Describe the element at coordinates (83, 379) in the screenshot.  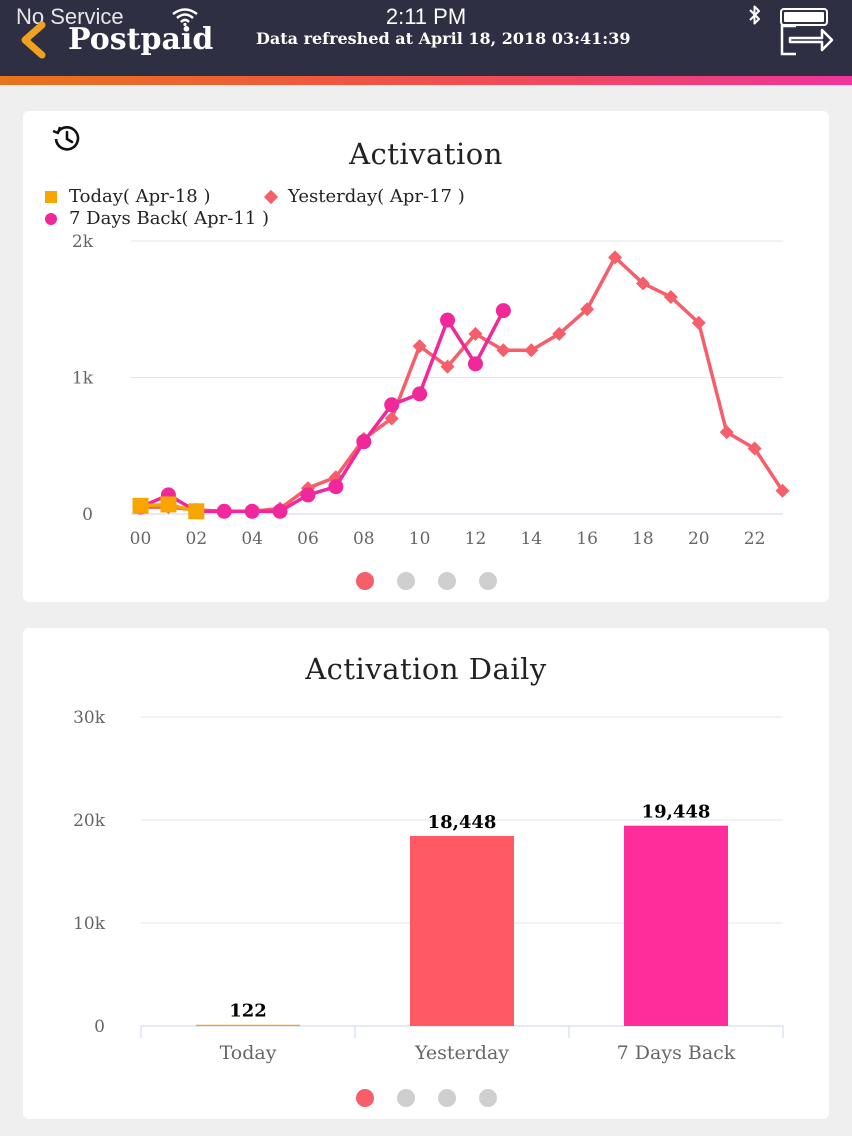
I see `y-tick-label: 1k` at that location.